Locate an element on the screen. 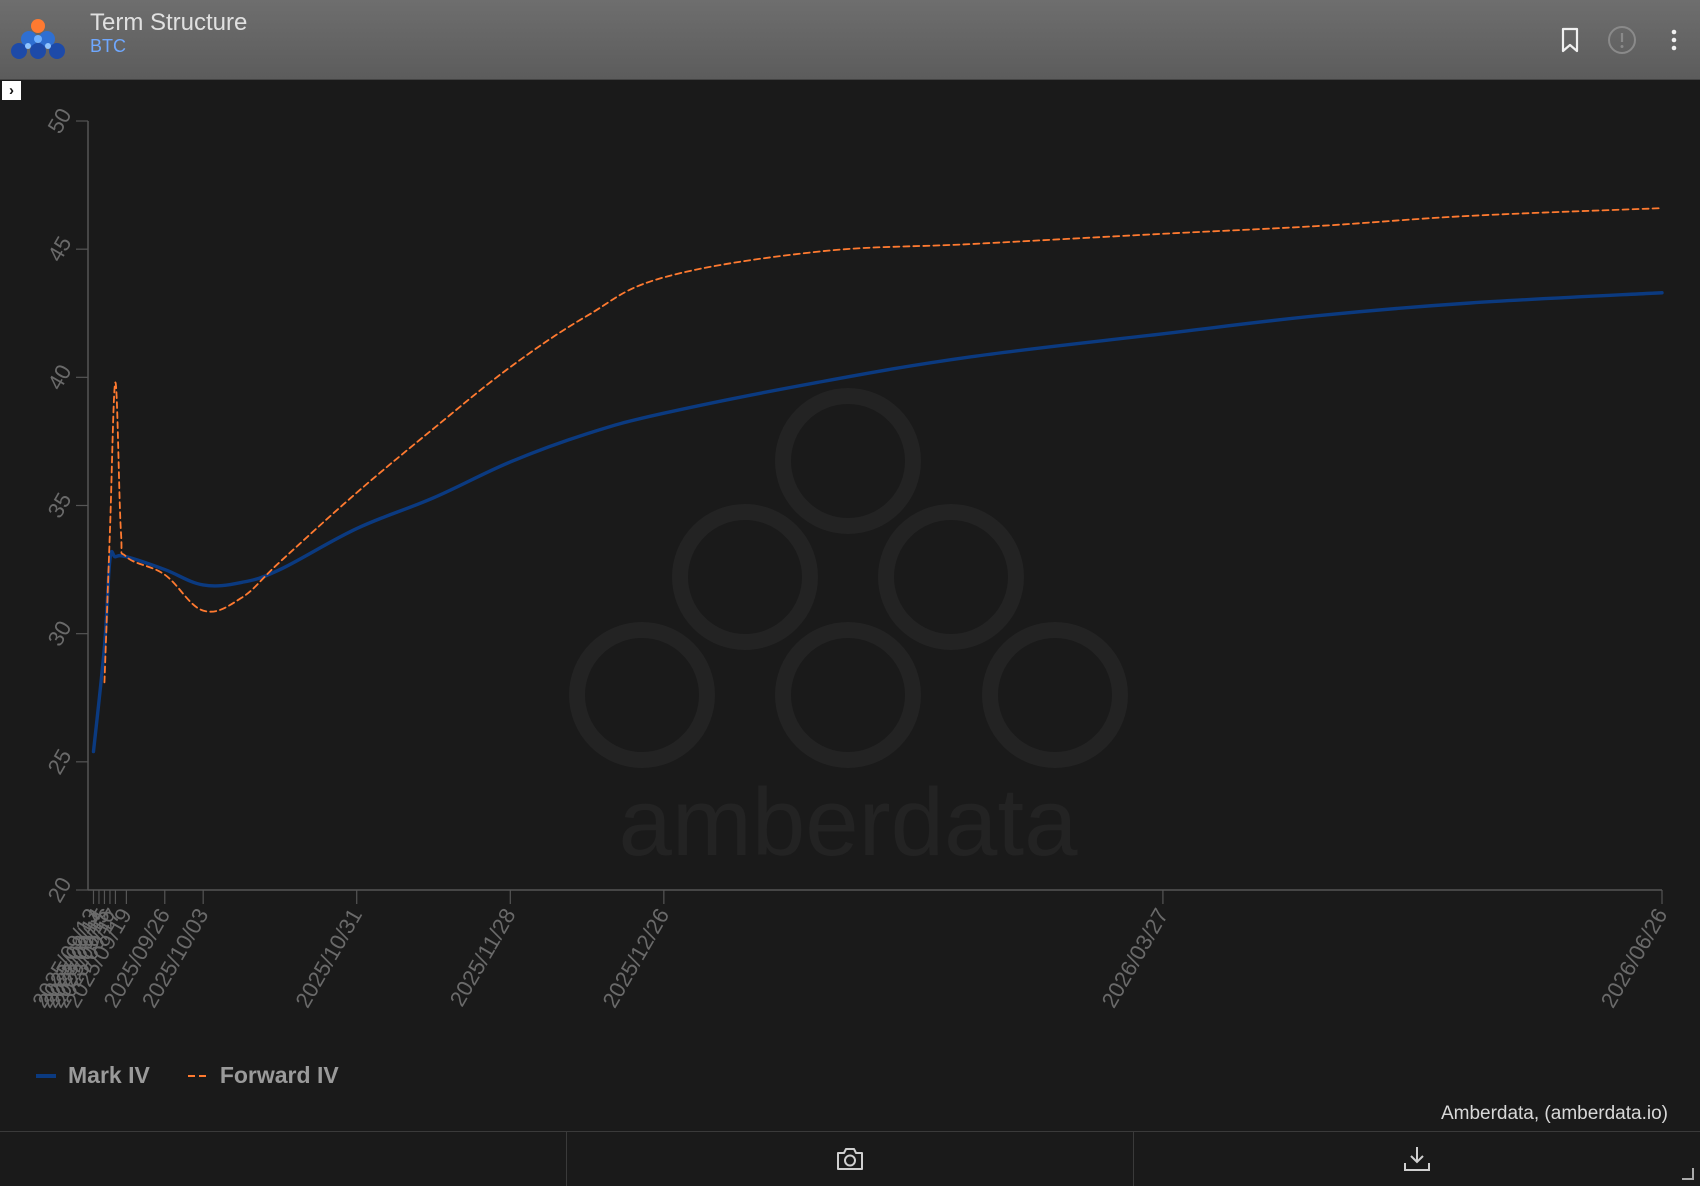 The image size is (1700, 1186). legend-item-forward-iv: Forward IV is located at coordinates (263, 1075).